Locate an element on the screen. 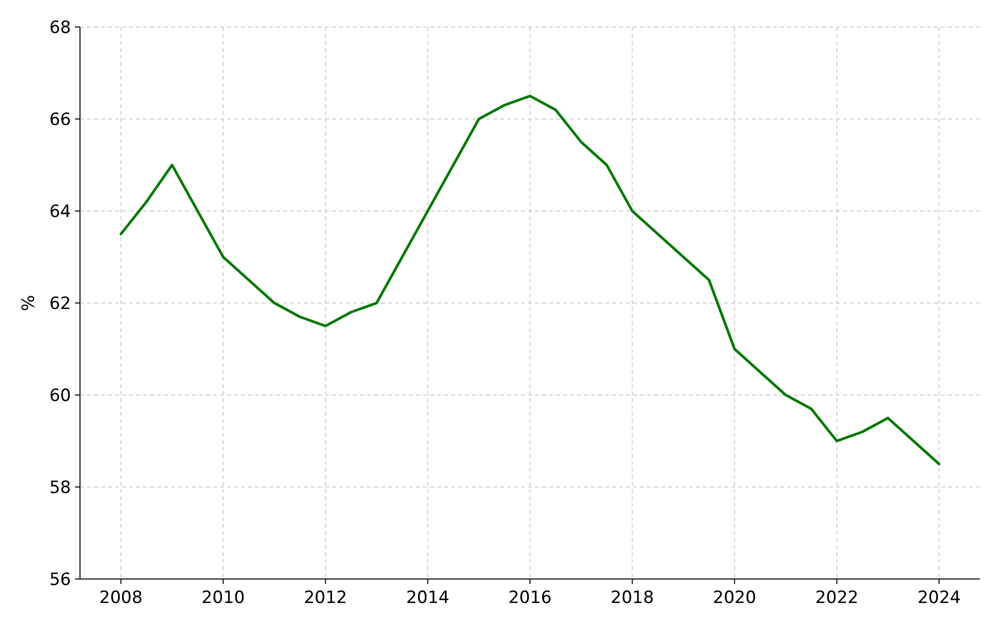  y-axis-title: % is located at coordinates (29, 303).